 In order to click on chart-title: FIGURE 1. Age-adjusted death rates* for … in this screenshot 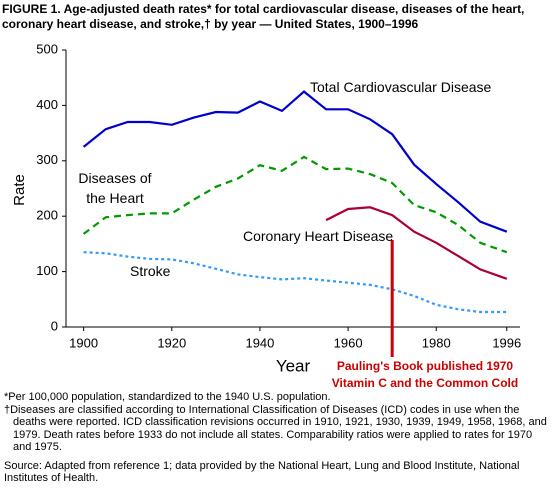, I will do `click(263, 16)`.